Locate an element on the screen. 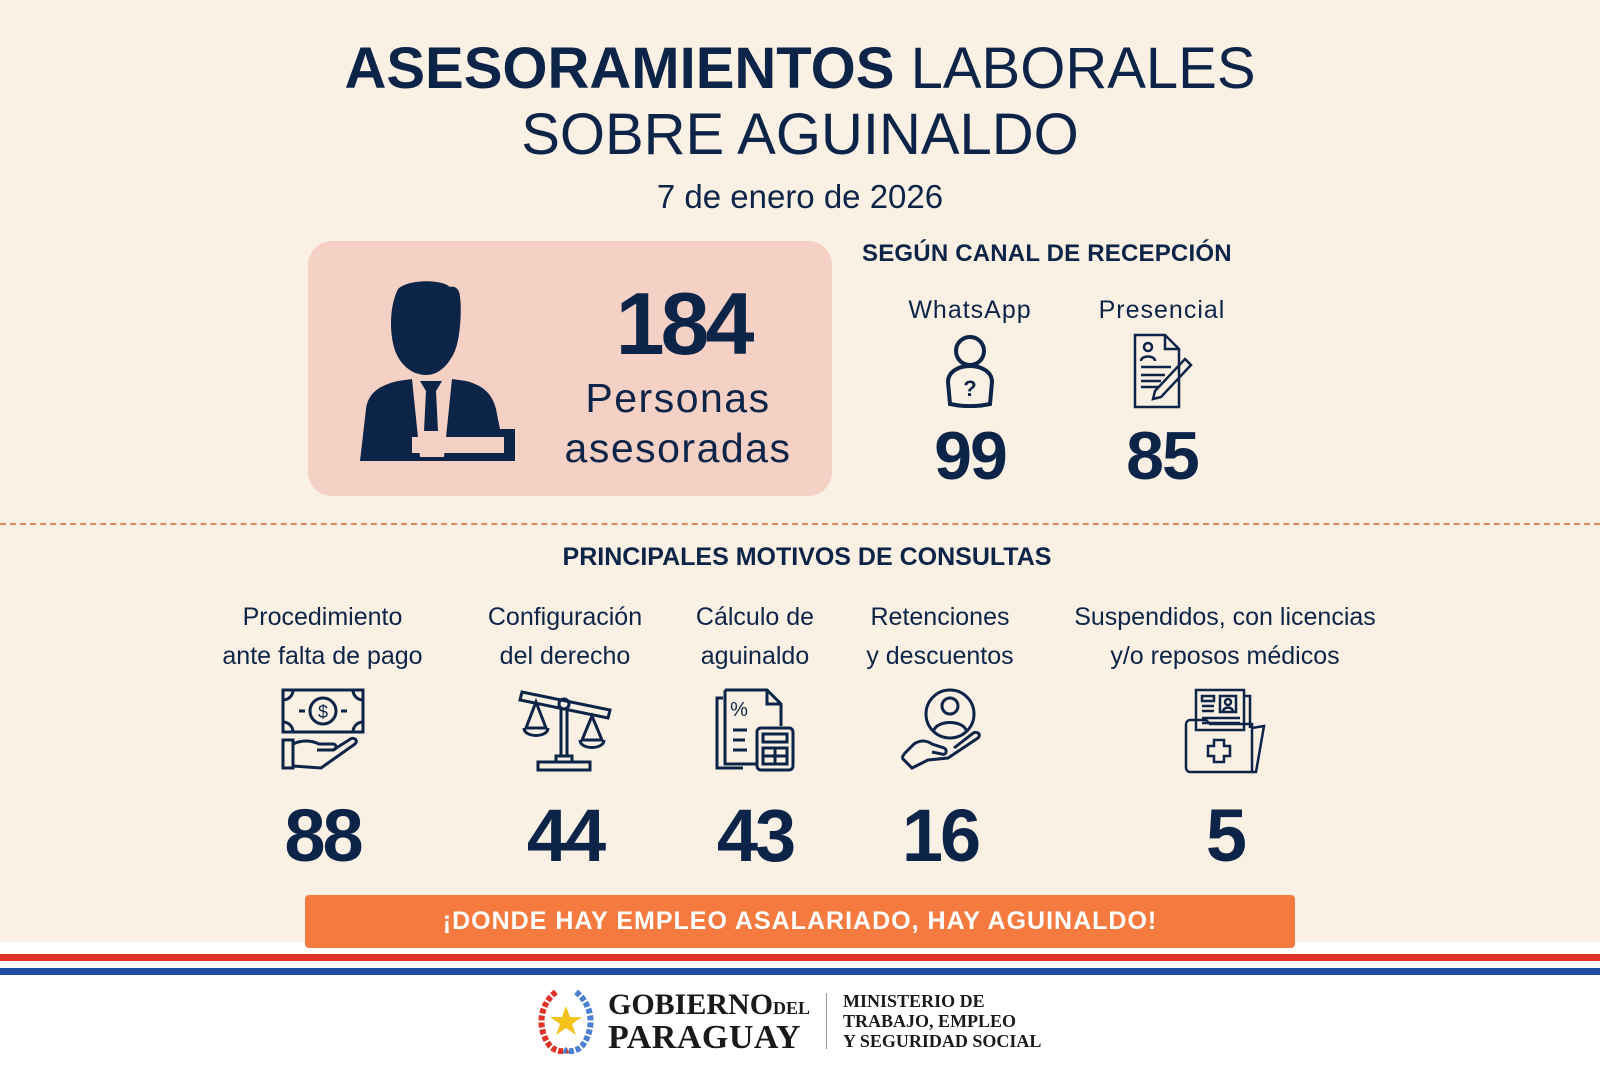 The image size is (1600, 1066). hand-person-icon is located at coordinates (940, 729).